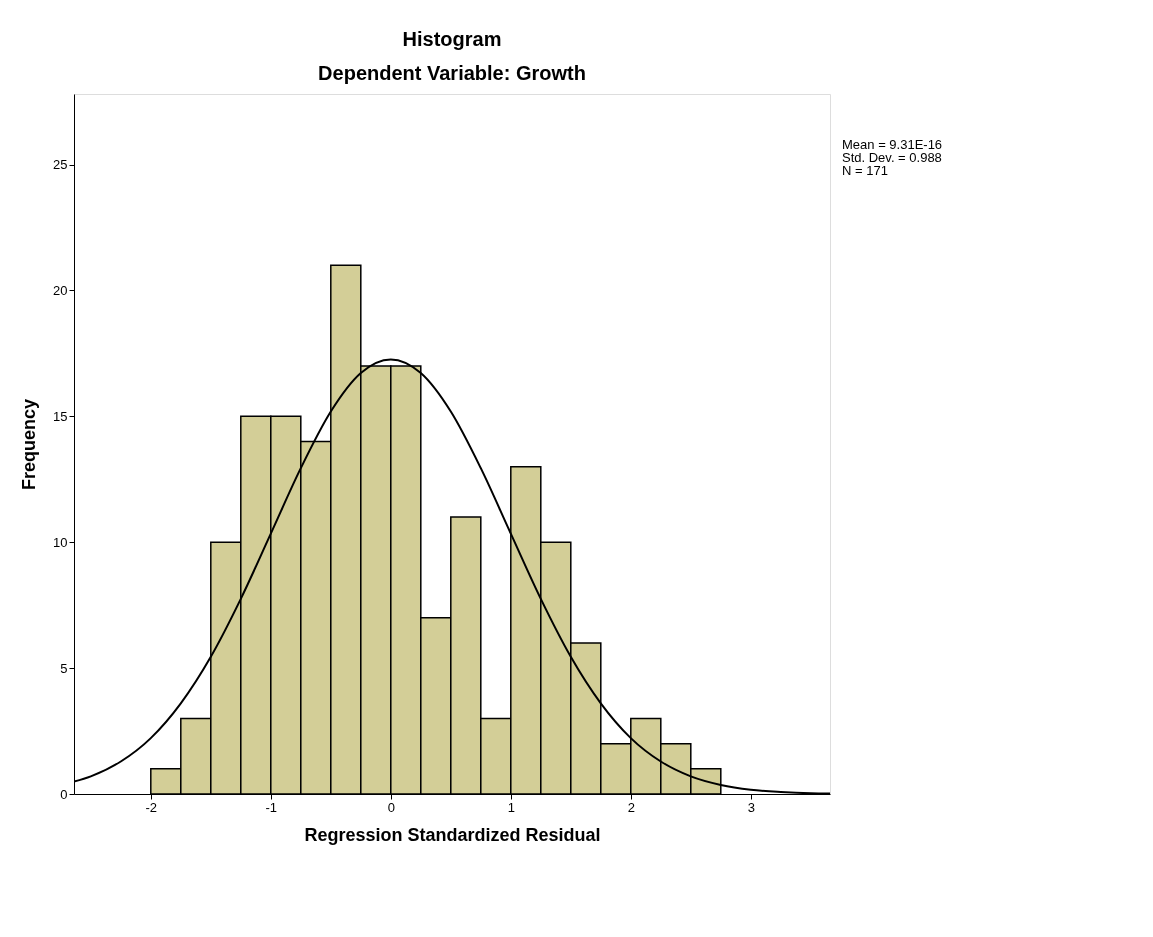  I want to click on x-tick-label: 2, so click(631, 807).